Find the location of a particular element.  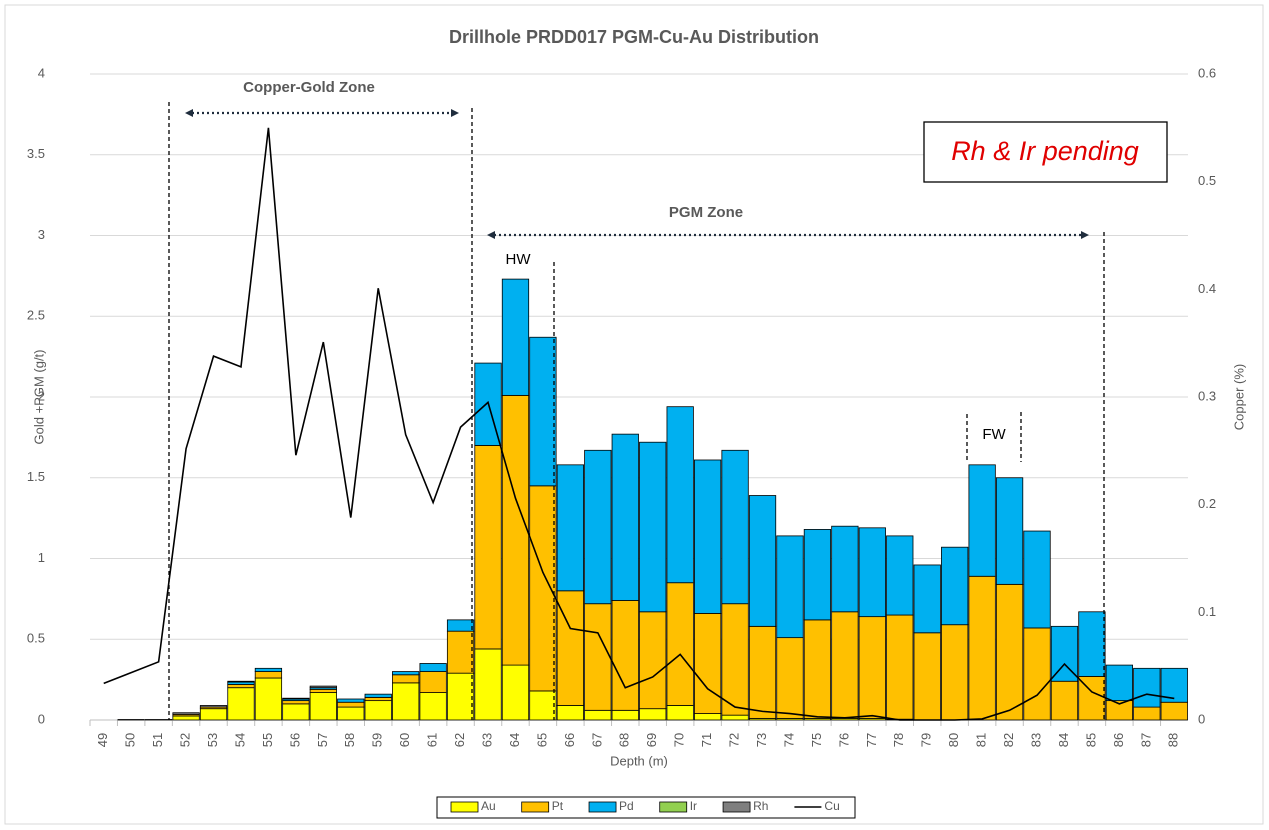

x-tick-label: 77 is located at coordinates (871, 740).